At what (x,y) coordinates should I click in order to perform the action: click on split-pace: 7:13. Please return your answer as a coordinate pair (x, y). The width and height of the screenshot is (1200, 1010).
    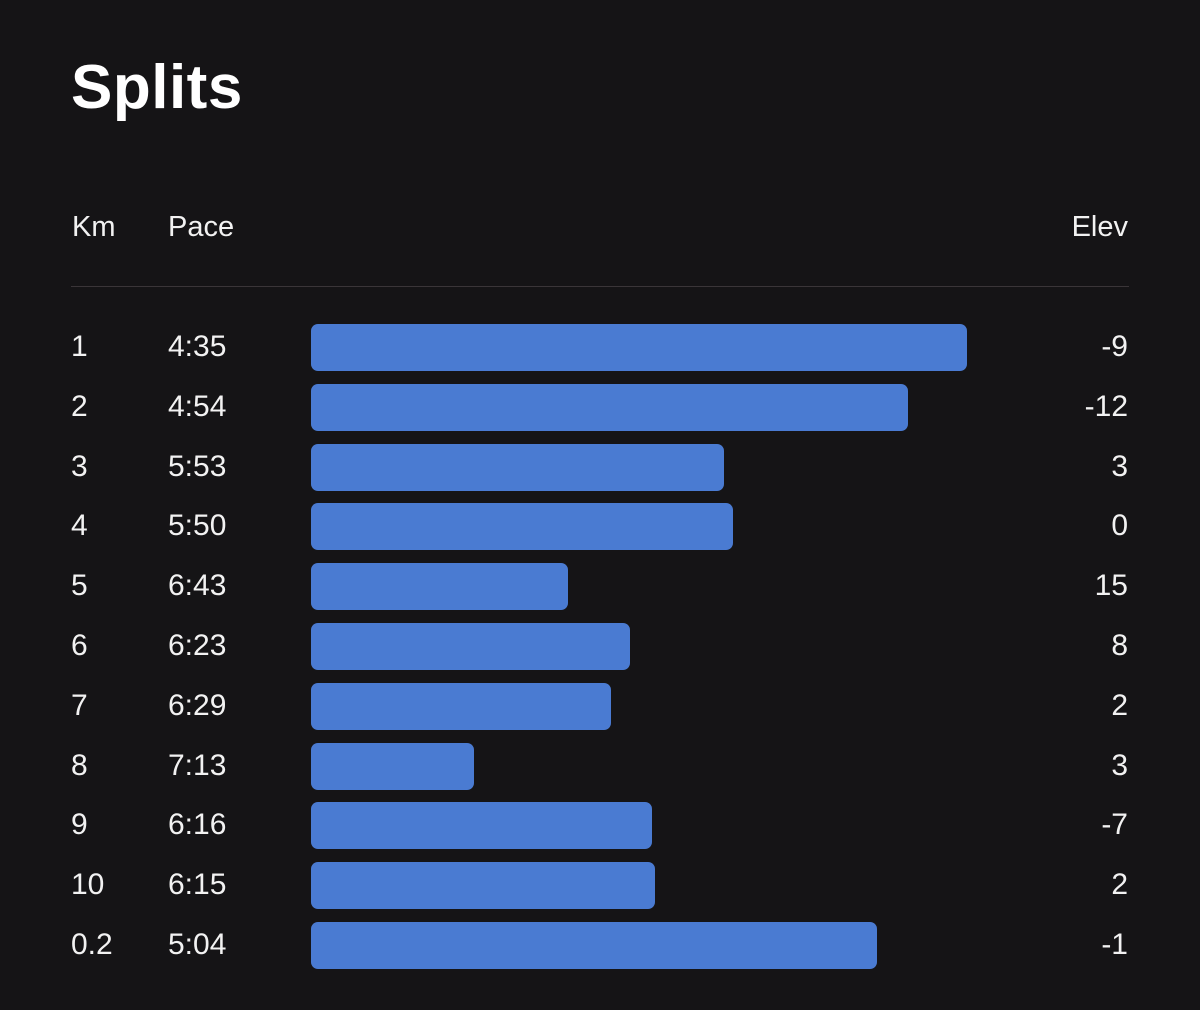
    Looking at the image, I should click on (197, 765).